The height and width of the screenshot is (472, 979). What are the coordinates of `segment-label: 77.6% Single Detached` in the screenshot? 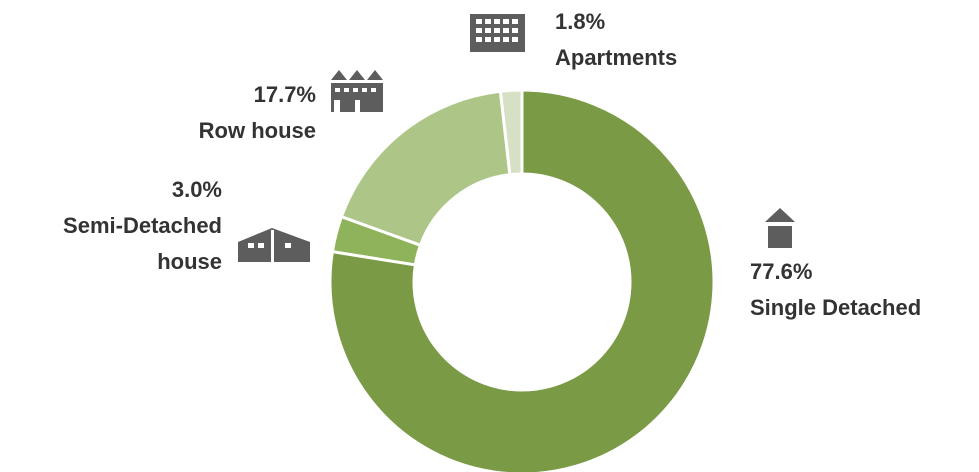 It's located at (864, 290).